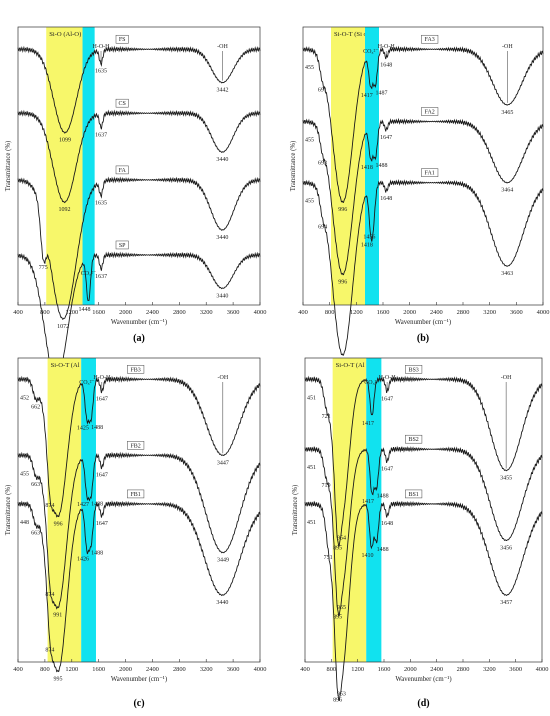 The height and width of the screenshot is (716, 550). What do you see at coordinates (341, 538) in the screenshot?
I see `peak-label: 954` at bounding box center [341, 538].